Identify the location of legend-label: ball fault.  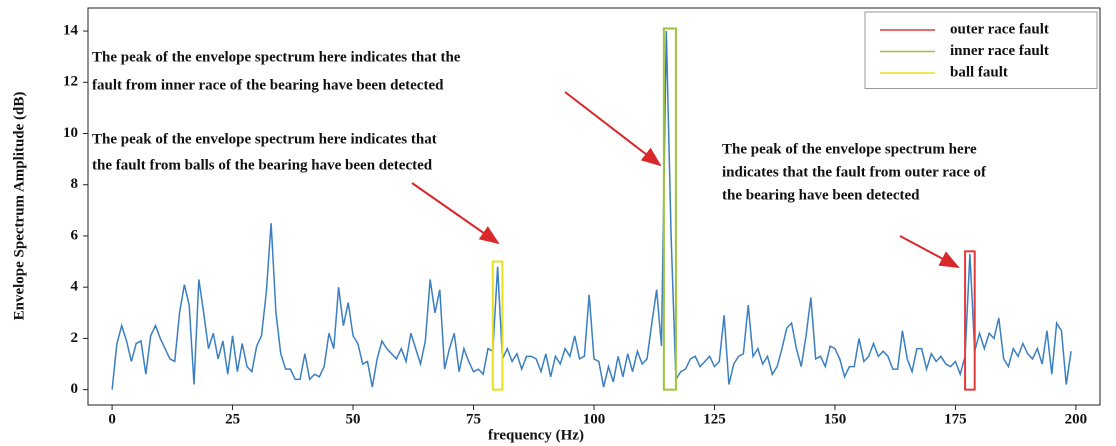
(979, 72).